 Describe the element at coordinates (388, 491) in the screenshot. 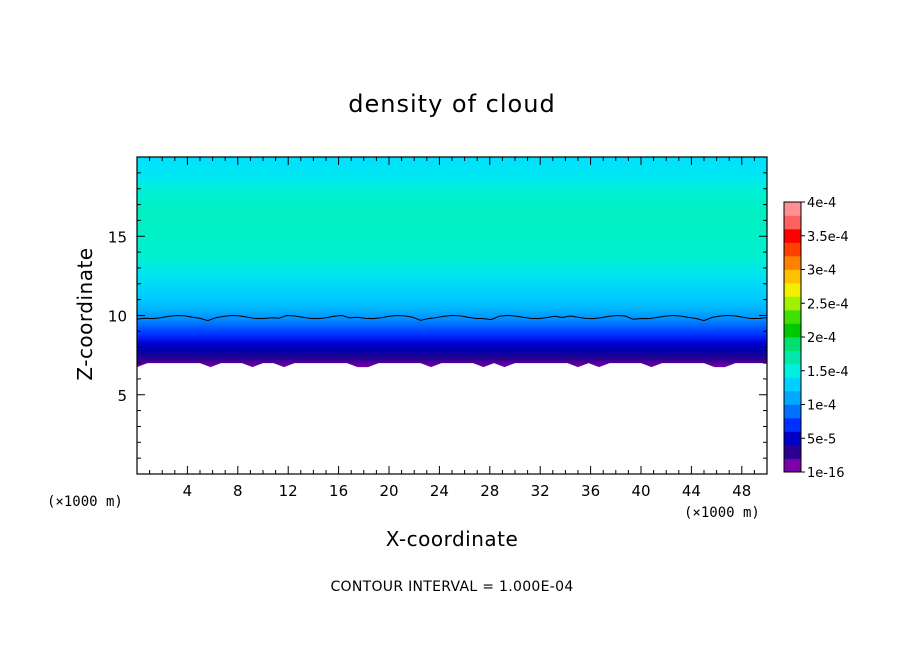

I see `x-tick-label: 20` at that location.